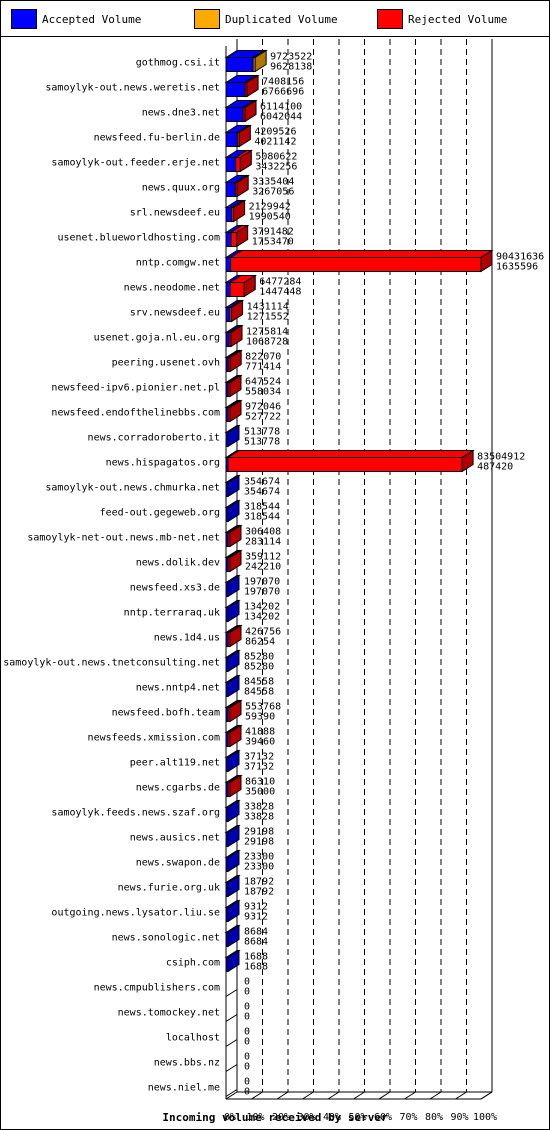 The width and height of the screenshot is (550, 1130). I want to click on value-label-top: 647524, so click(263, 382).